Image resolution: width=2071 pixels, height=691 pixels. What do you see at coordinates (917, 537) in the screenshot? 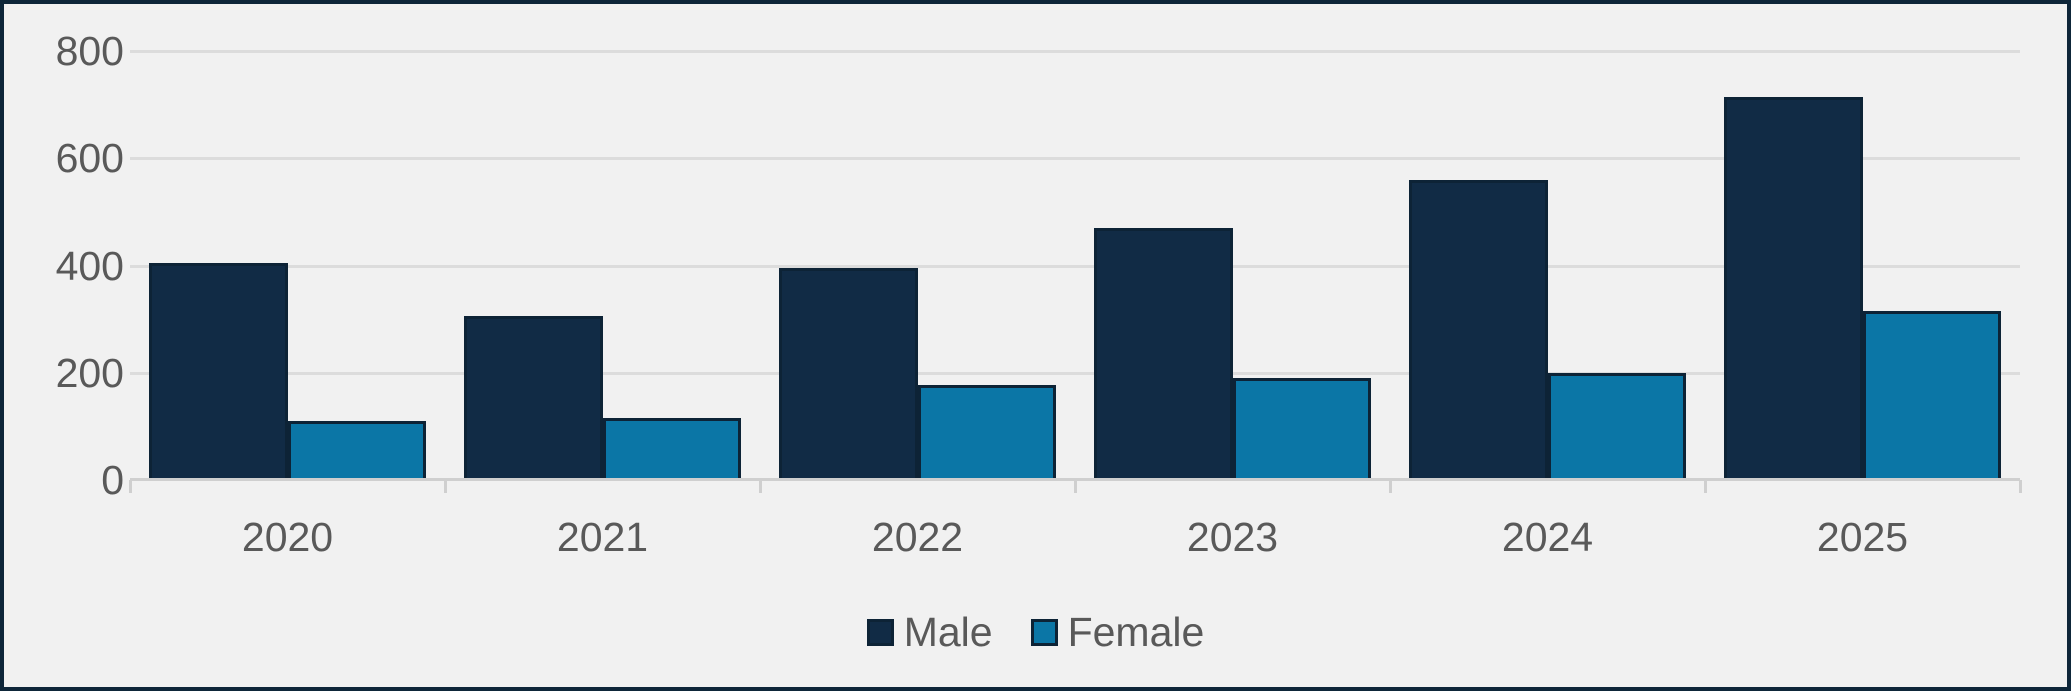
I see `x-axis-category-label-2022: 2022` at bounding box center [917, 537].